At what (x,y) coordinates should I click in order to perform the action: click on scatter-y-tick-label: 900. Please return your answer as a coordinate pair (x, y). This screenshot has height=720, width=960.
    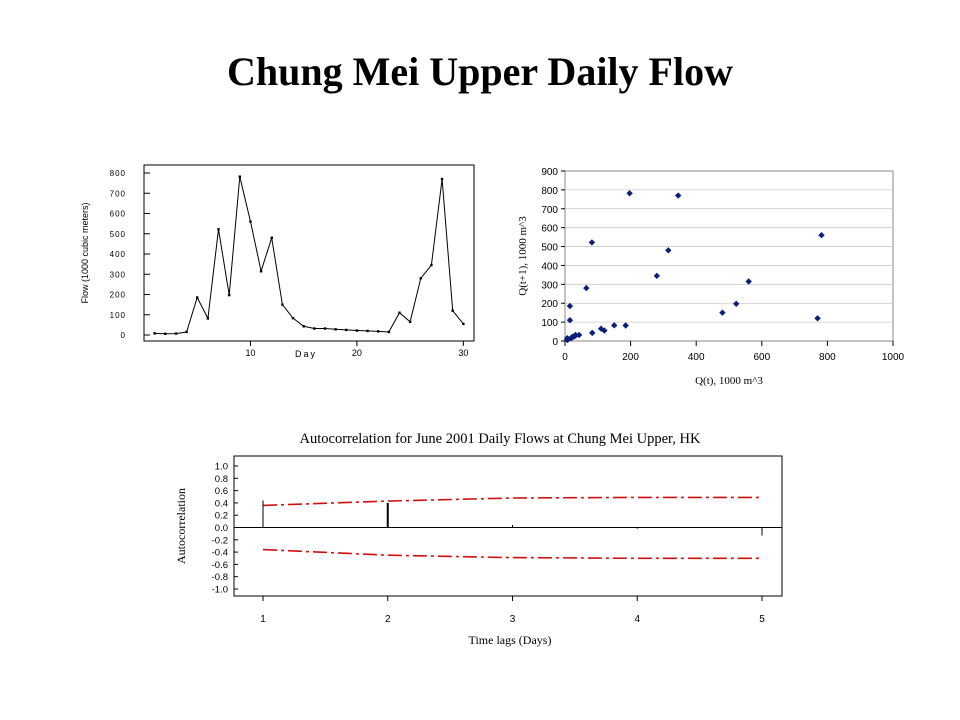
    Looking at the image, I should click on (549, 172).